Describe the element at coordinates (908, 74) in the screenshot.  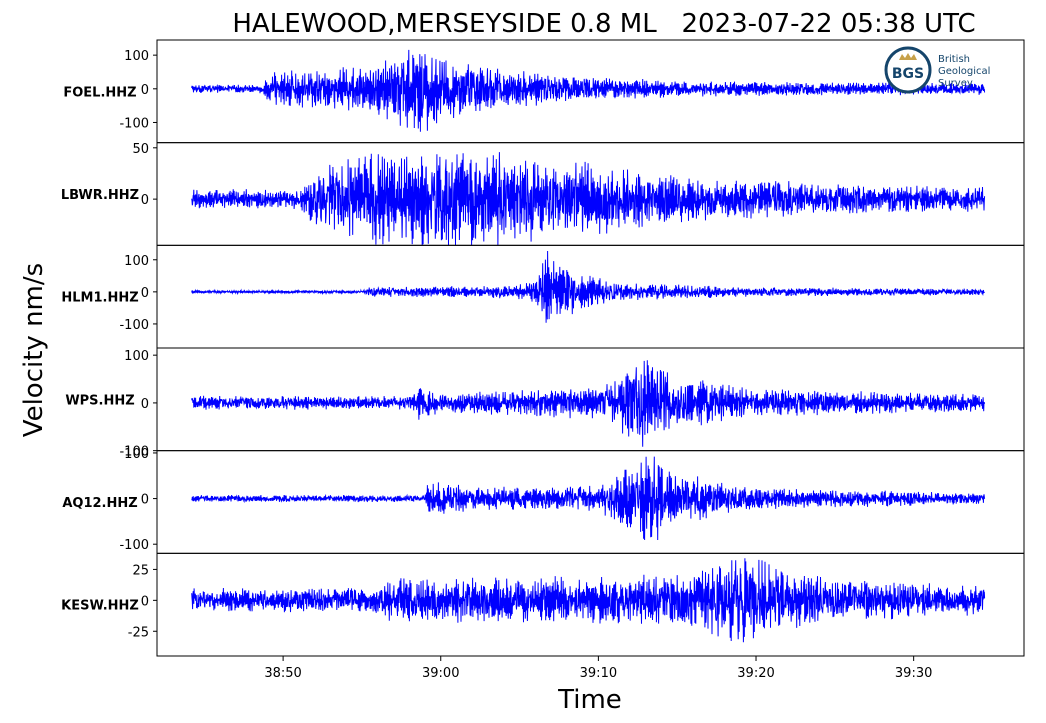
I see `logo-abbr: BGS` at that location.